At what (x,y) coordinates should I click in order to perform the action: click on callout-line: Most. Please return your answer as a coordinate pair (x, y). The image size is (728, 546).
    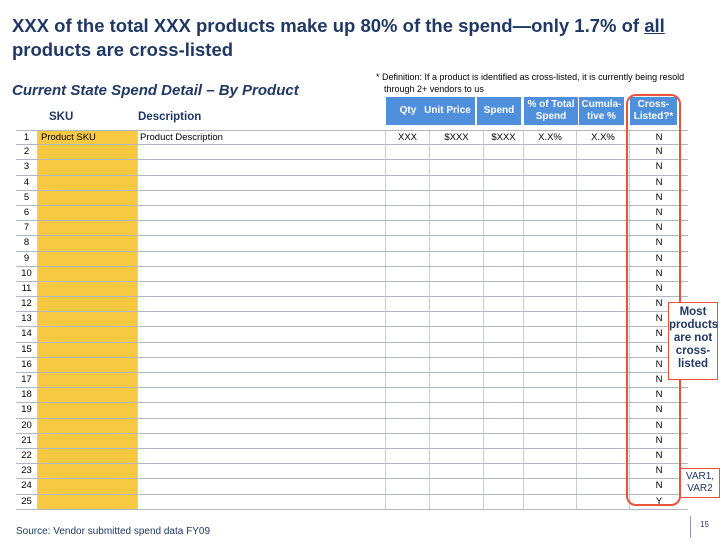
    Looking at the image, I should click on (693, 312).